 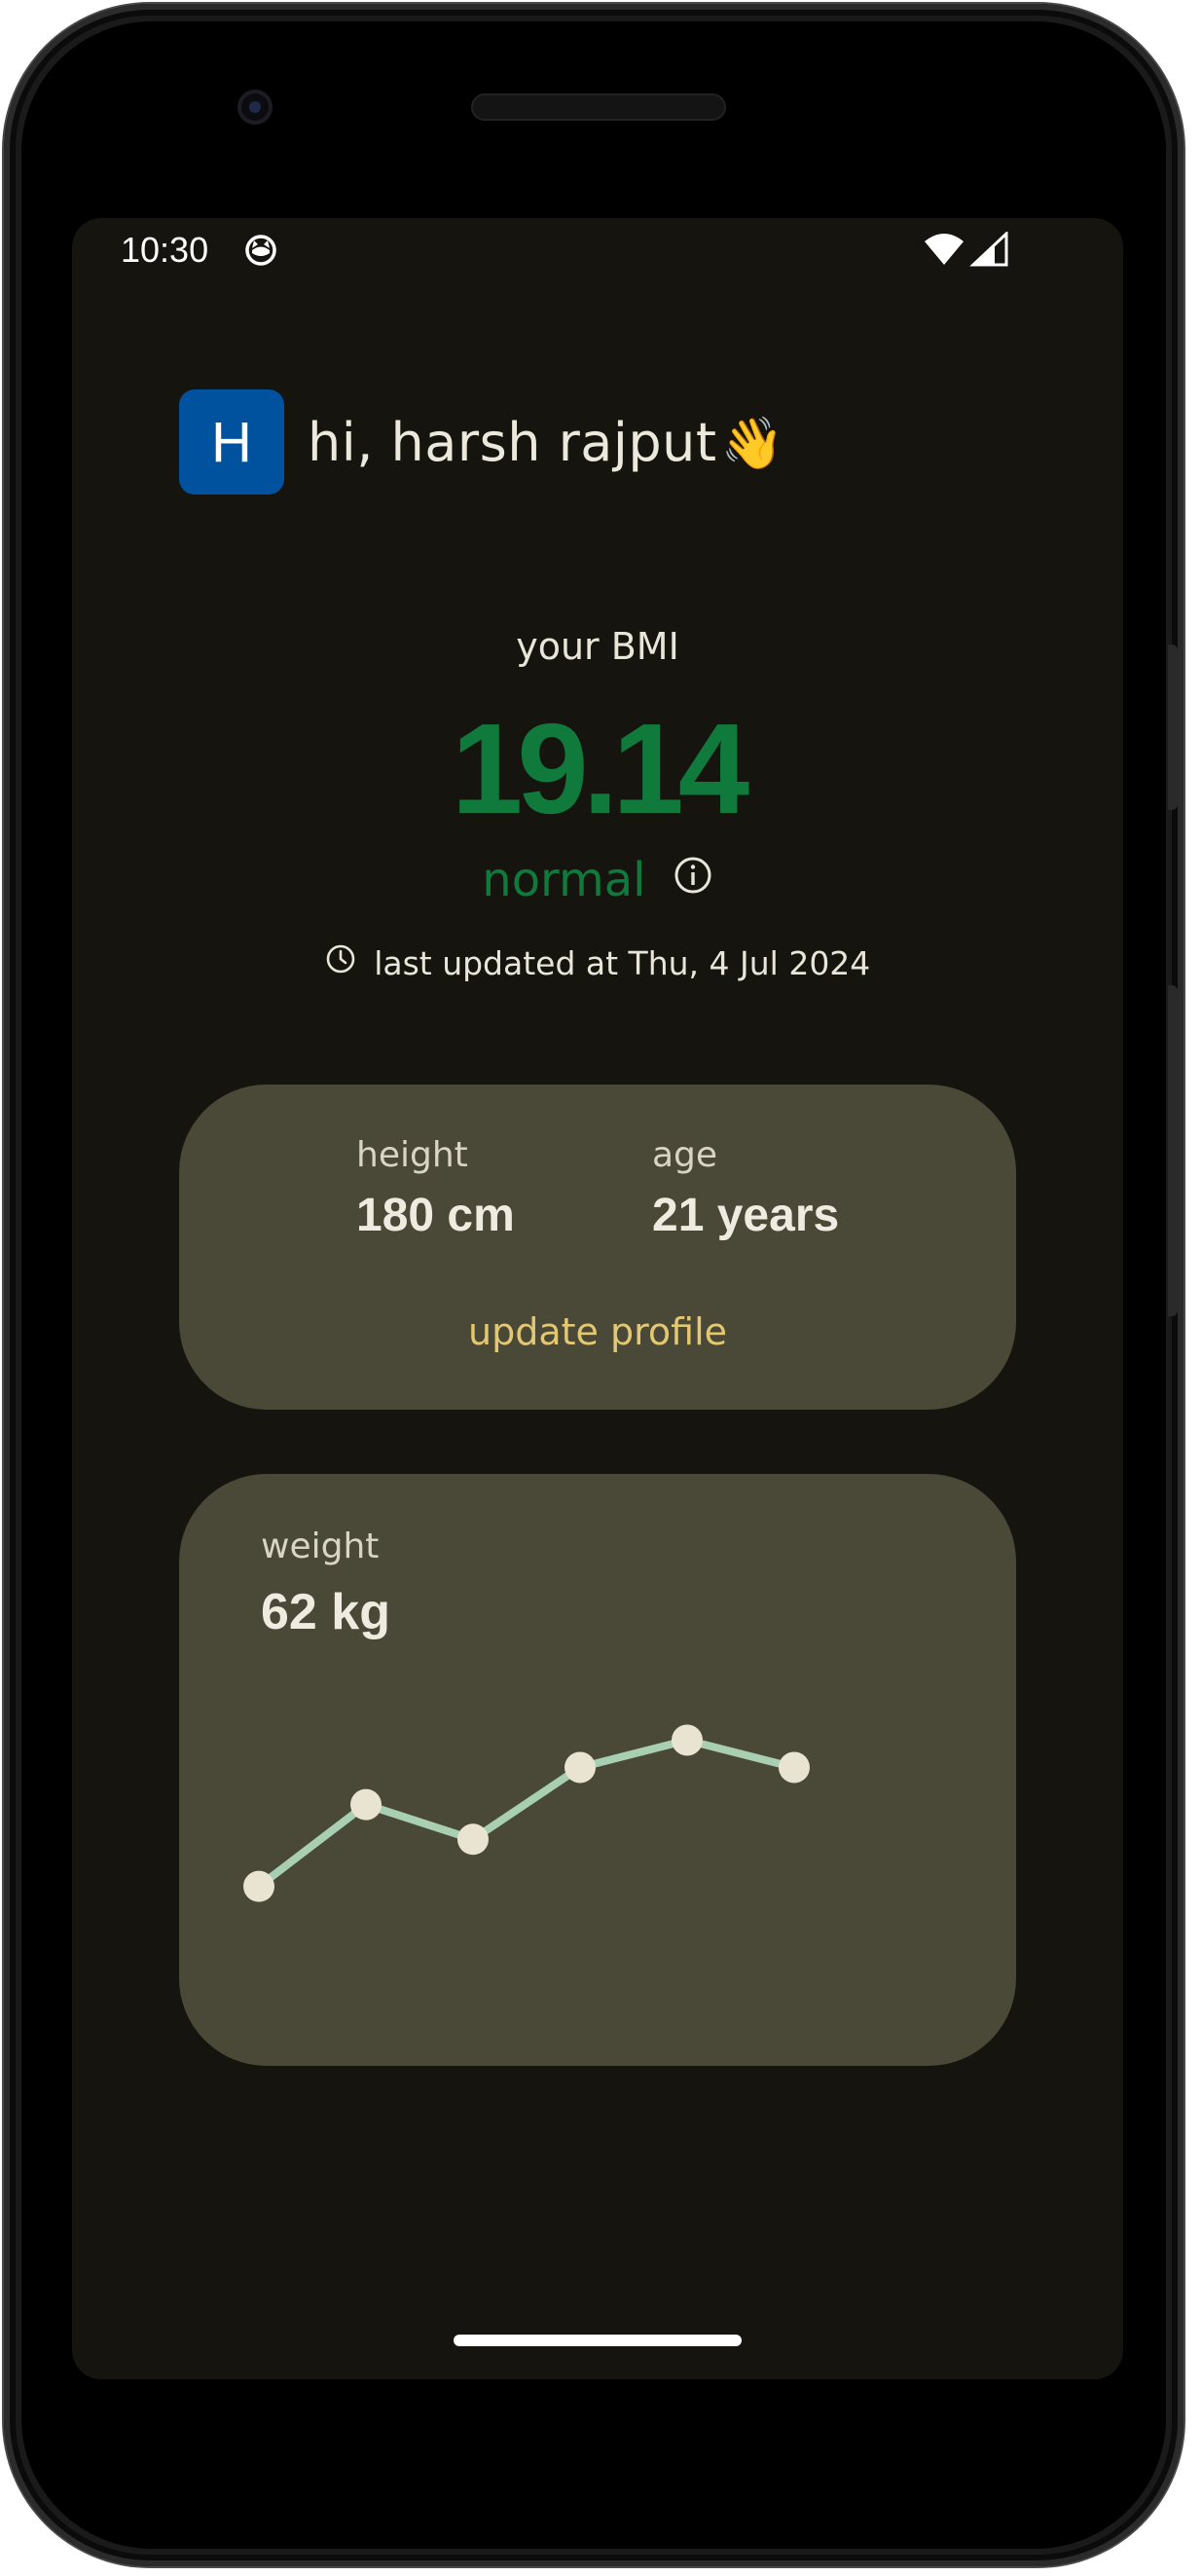 What do you see at coordinates (622, 963) in the screenshot?
I see `last-updated-text: last updated at Thu, 4 Jul 2024` at bounding box center [622, 963].